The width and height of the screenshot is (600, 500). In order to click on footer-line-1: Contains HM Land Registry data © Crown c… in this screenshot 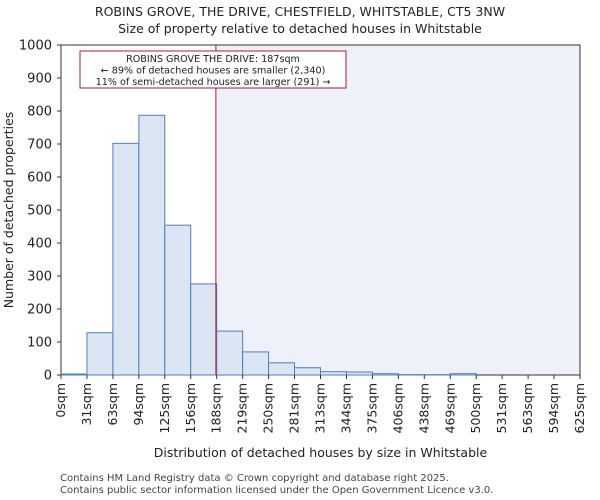, I will do `click(254, 478)`.